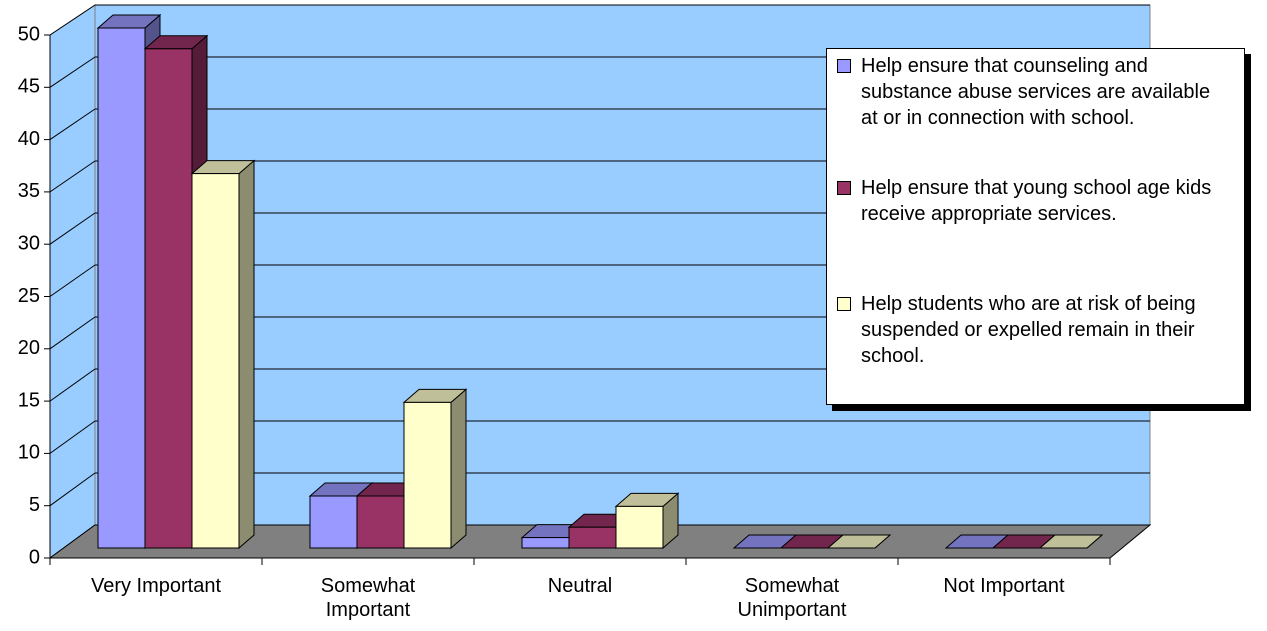 This screenshot has height=631, width=1267. What do you see at coordinates (29, 400) in the screenshot?
I see `y-tick-label: 15` at bounding box center [29, 400].